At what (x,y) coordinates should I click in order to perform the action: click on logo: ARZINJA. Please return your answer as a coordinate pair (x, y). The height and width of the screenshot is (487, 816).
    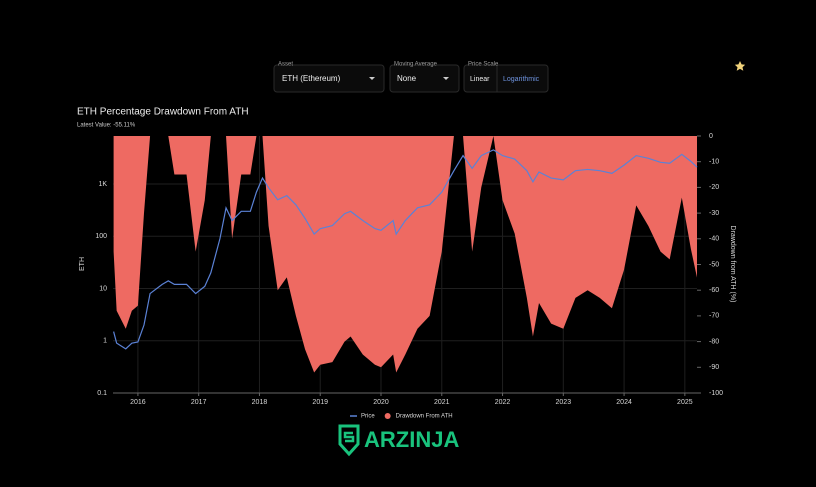
    Looking at the image, I should click on (398, 440).